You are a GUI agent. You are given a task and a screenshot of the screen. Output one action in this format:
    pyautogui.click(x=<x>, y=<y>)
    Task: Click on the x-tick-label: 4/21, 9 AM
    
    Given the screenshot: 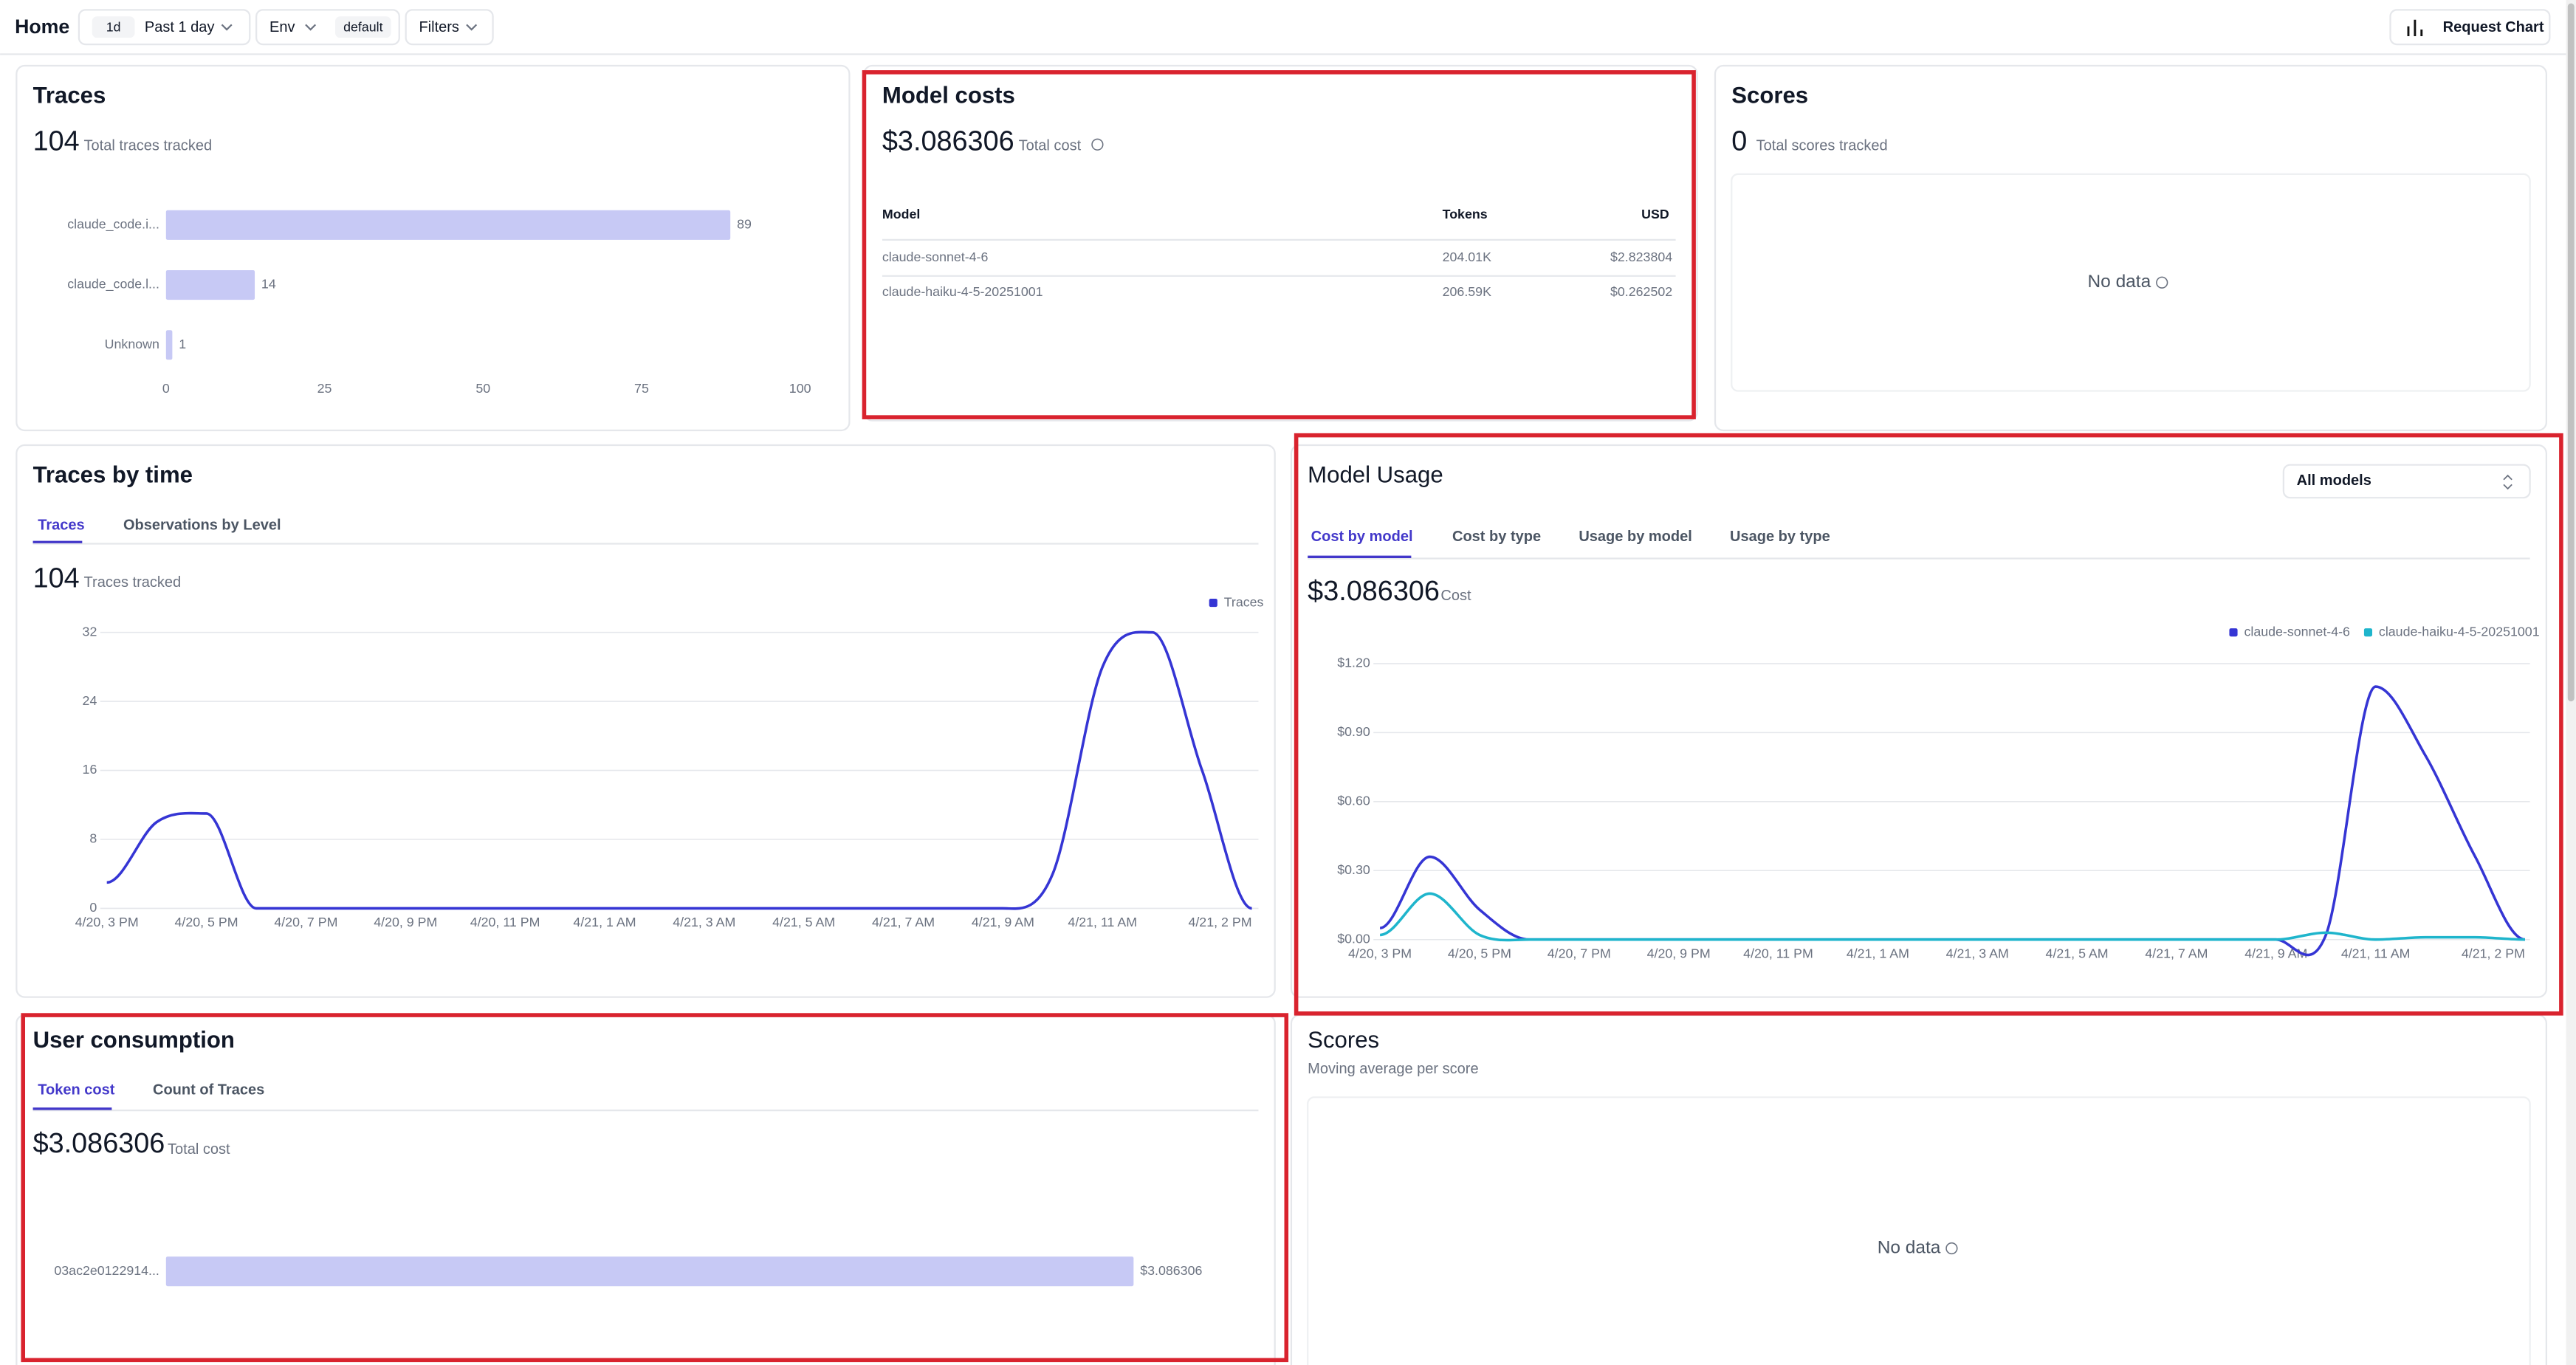 What is the action you would take?
    pyautogui.click(x=1003, y=922)
    